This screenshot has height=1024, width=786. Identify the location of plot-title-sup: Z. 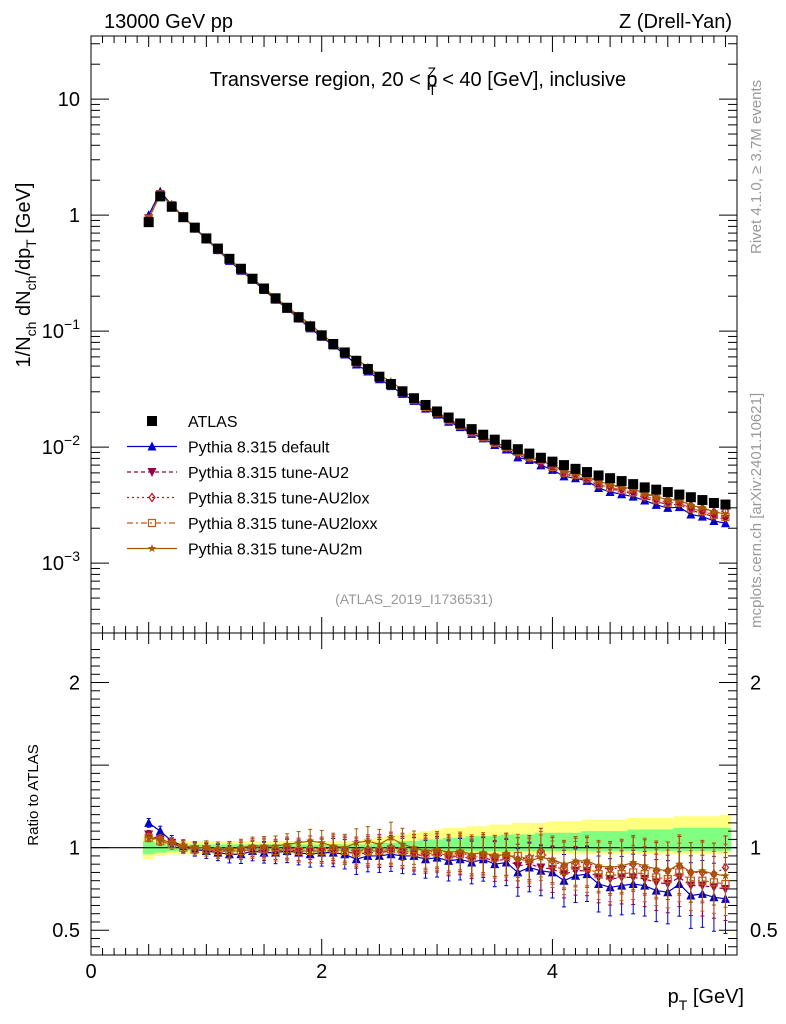
(432, 72).